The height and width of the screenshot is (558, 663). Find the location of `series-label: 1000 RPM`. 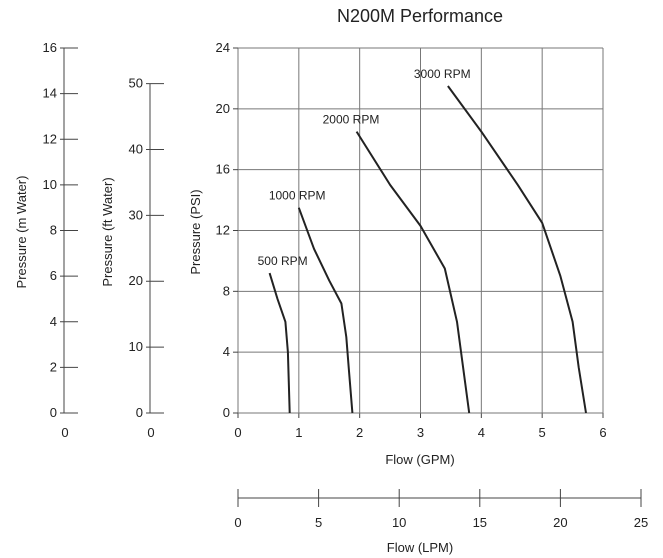

series-label: 1000 RPM is located at coordinates (297, 196).